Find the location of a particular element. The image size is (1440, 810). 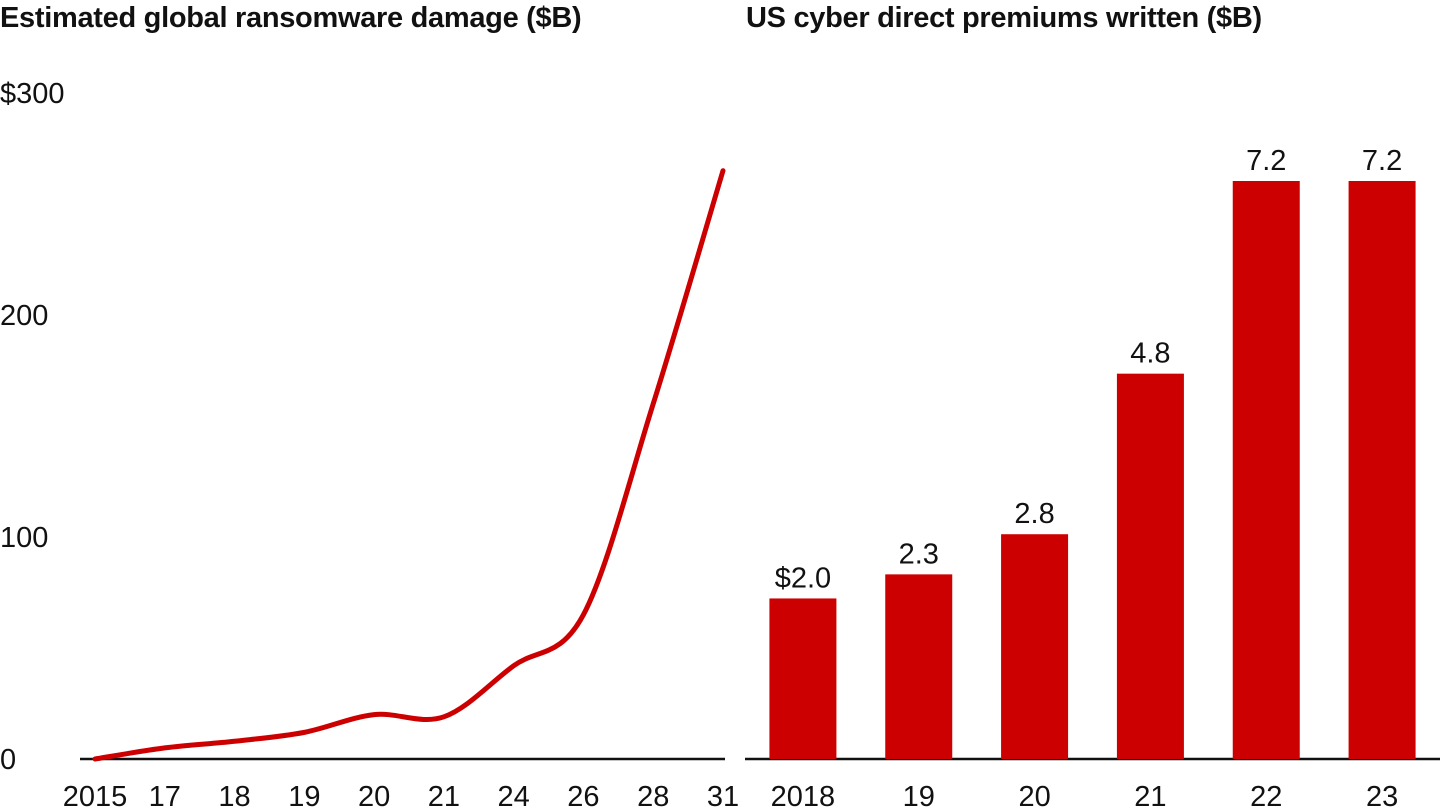

y-tick-label: 200 is located at coordinates (24, 316).